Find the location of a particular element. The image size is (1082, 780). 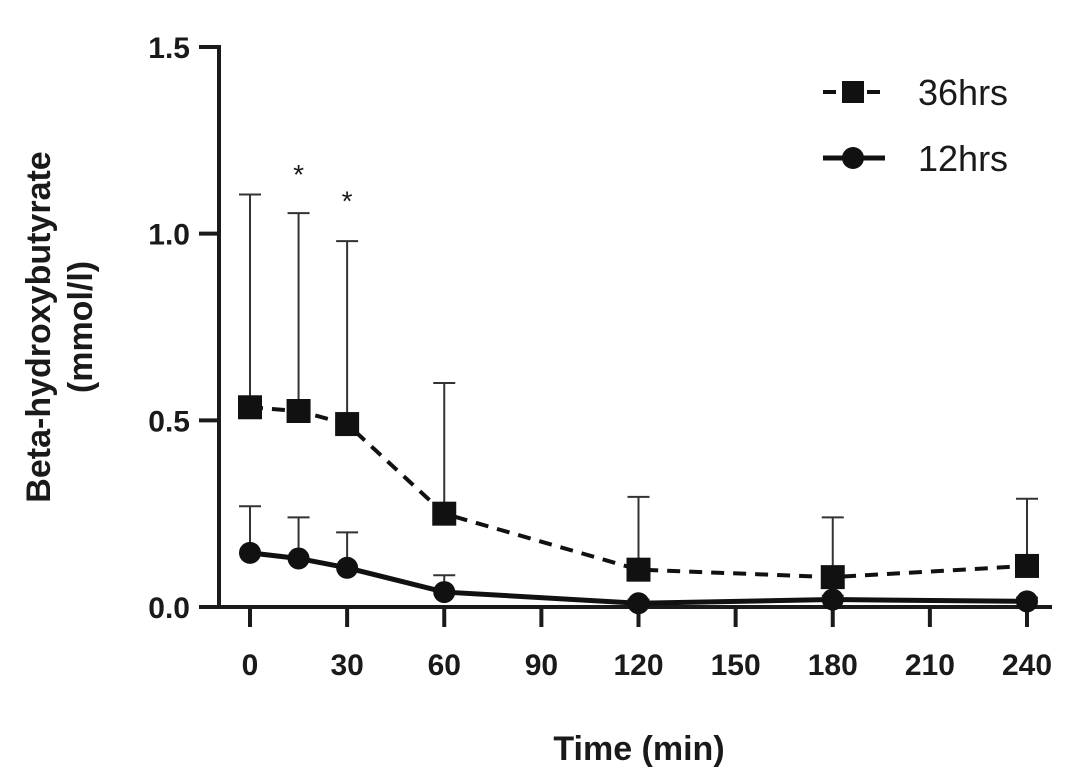

series-12hrs is located at coordinates (638, 560).